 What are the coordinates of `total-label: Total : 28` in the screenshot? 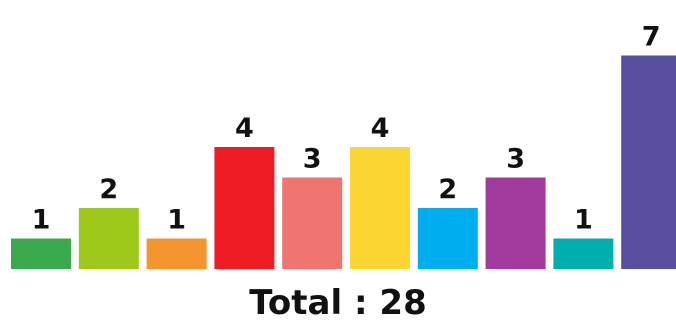 It's located at (338, 303).